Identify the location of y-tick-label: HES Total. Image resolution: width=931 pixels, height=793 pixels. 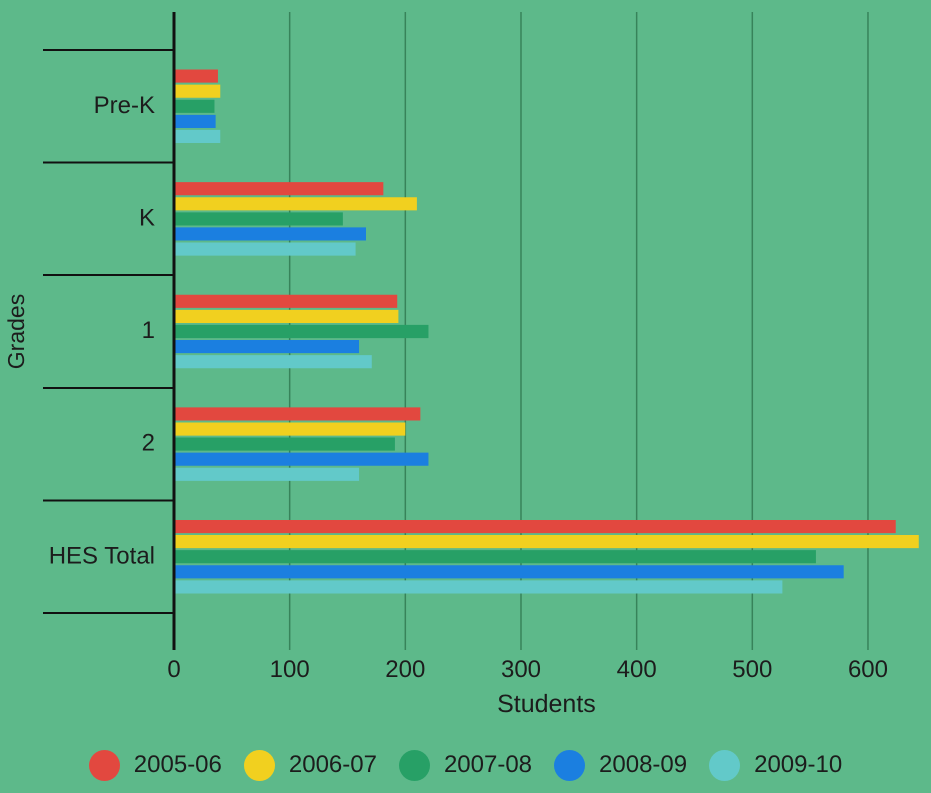
(101, 556).